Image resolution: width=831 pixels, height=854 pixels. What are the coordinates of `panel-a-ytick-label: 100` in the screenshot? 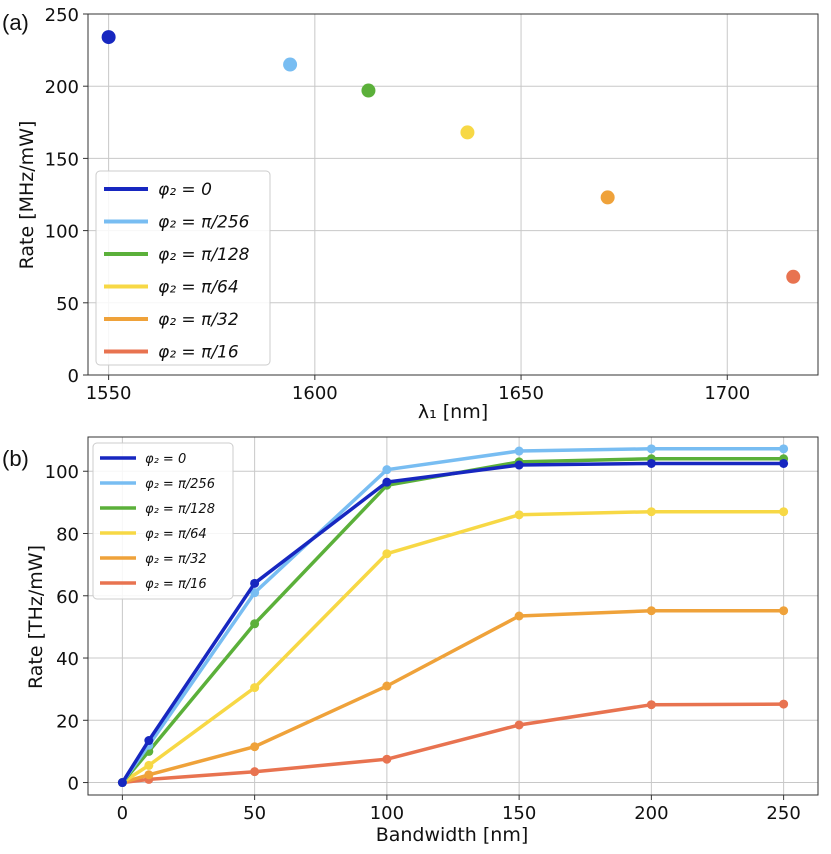 It's located at (62, 232).